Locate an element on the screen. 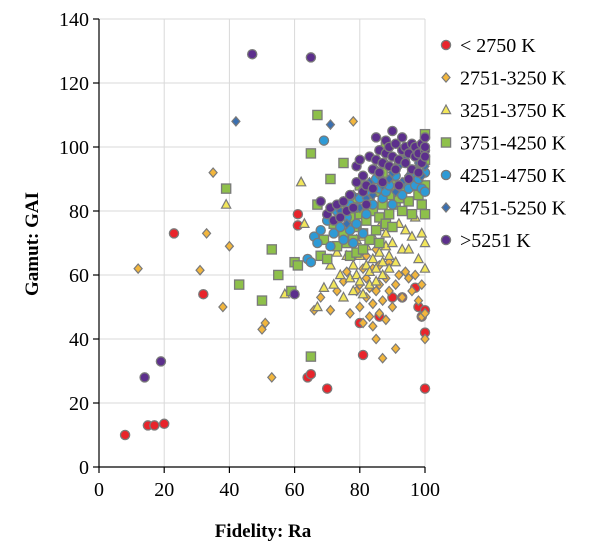 The width and height of the screenshot is (589, 546). legend-label: 3751-4250 K is located at coordinates (513, 144).